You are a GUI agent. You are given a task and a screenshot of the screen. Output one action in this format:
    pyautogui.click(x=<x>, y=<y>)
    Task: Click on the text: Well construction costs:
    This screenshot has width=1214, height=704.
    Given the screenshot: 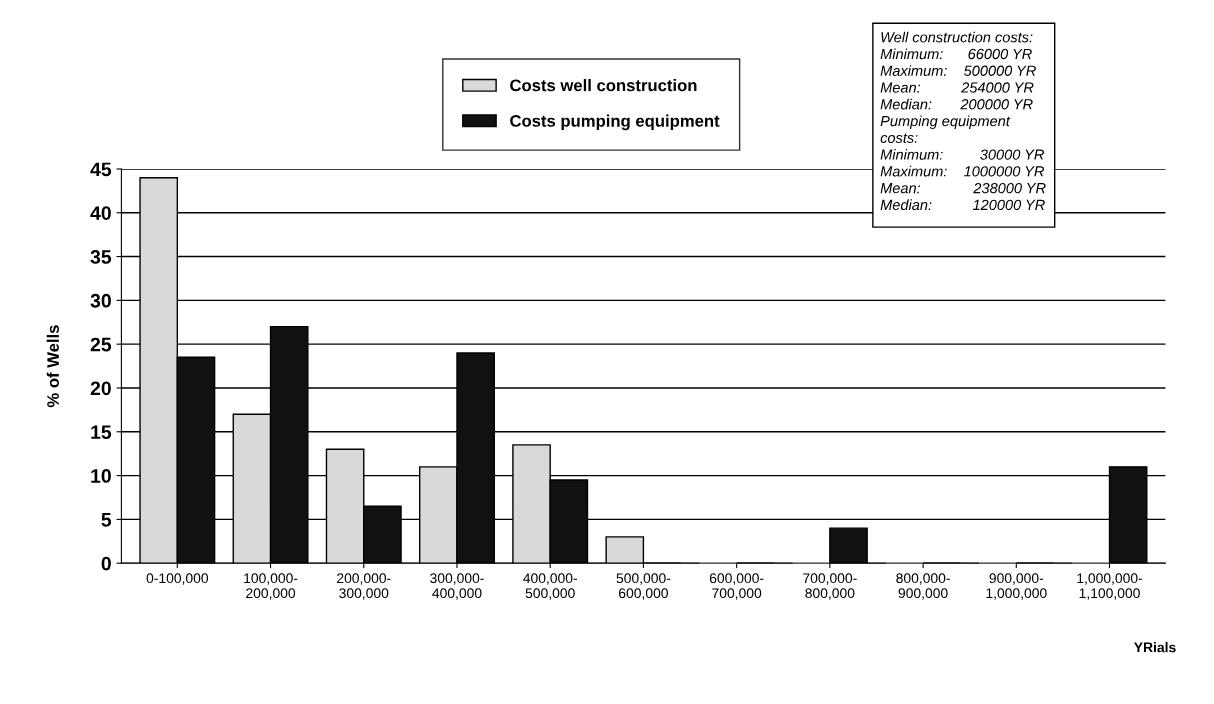 What is the action you would take?
    pyautogui.click(x=957, y=37)
    